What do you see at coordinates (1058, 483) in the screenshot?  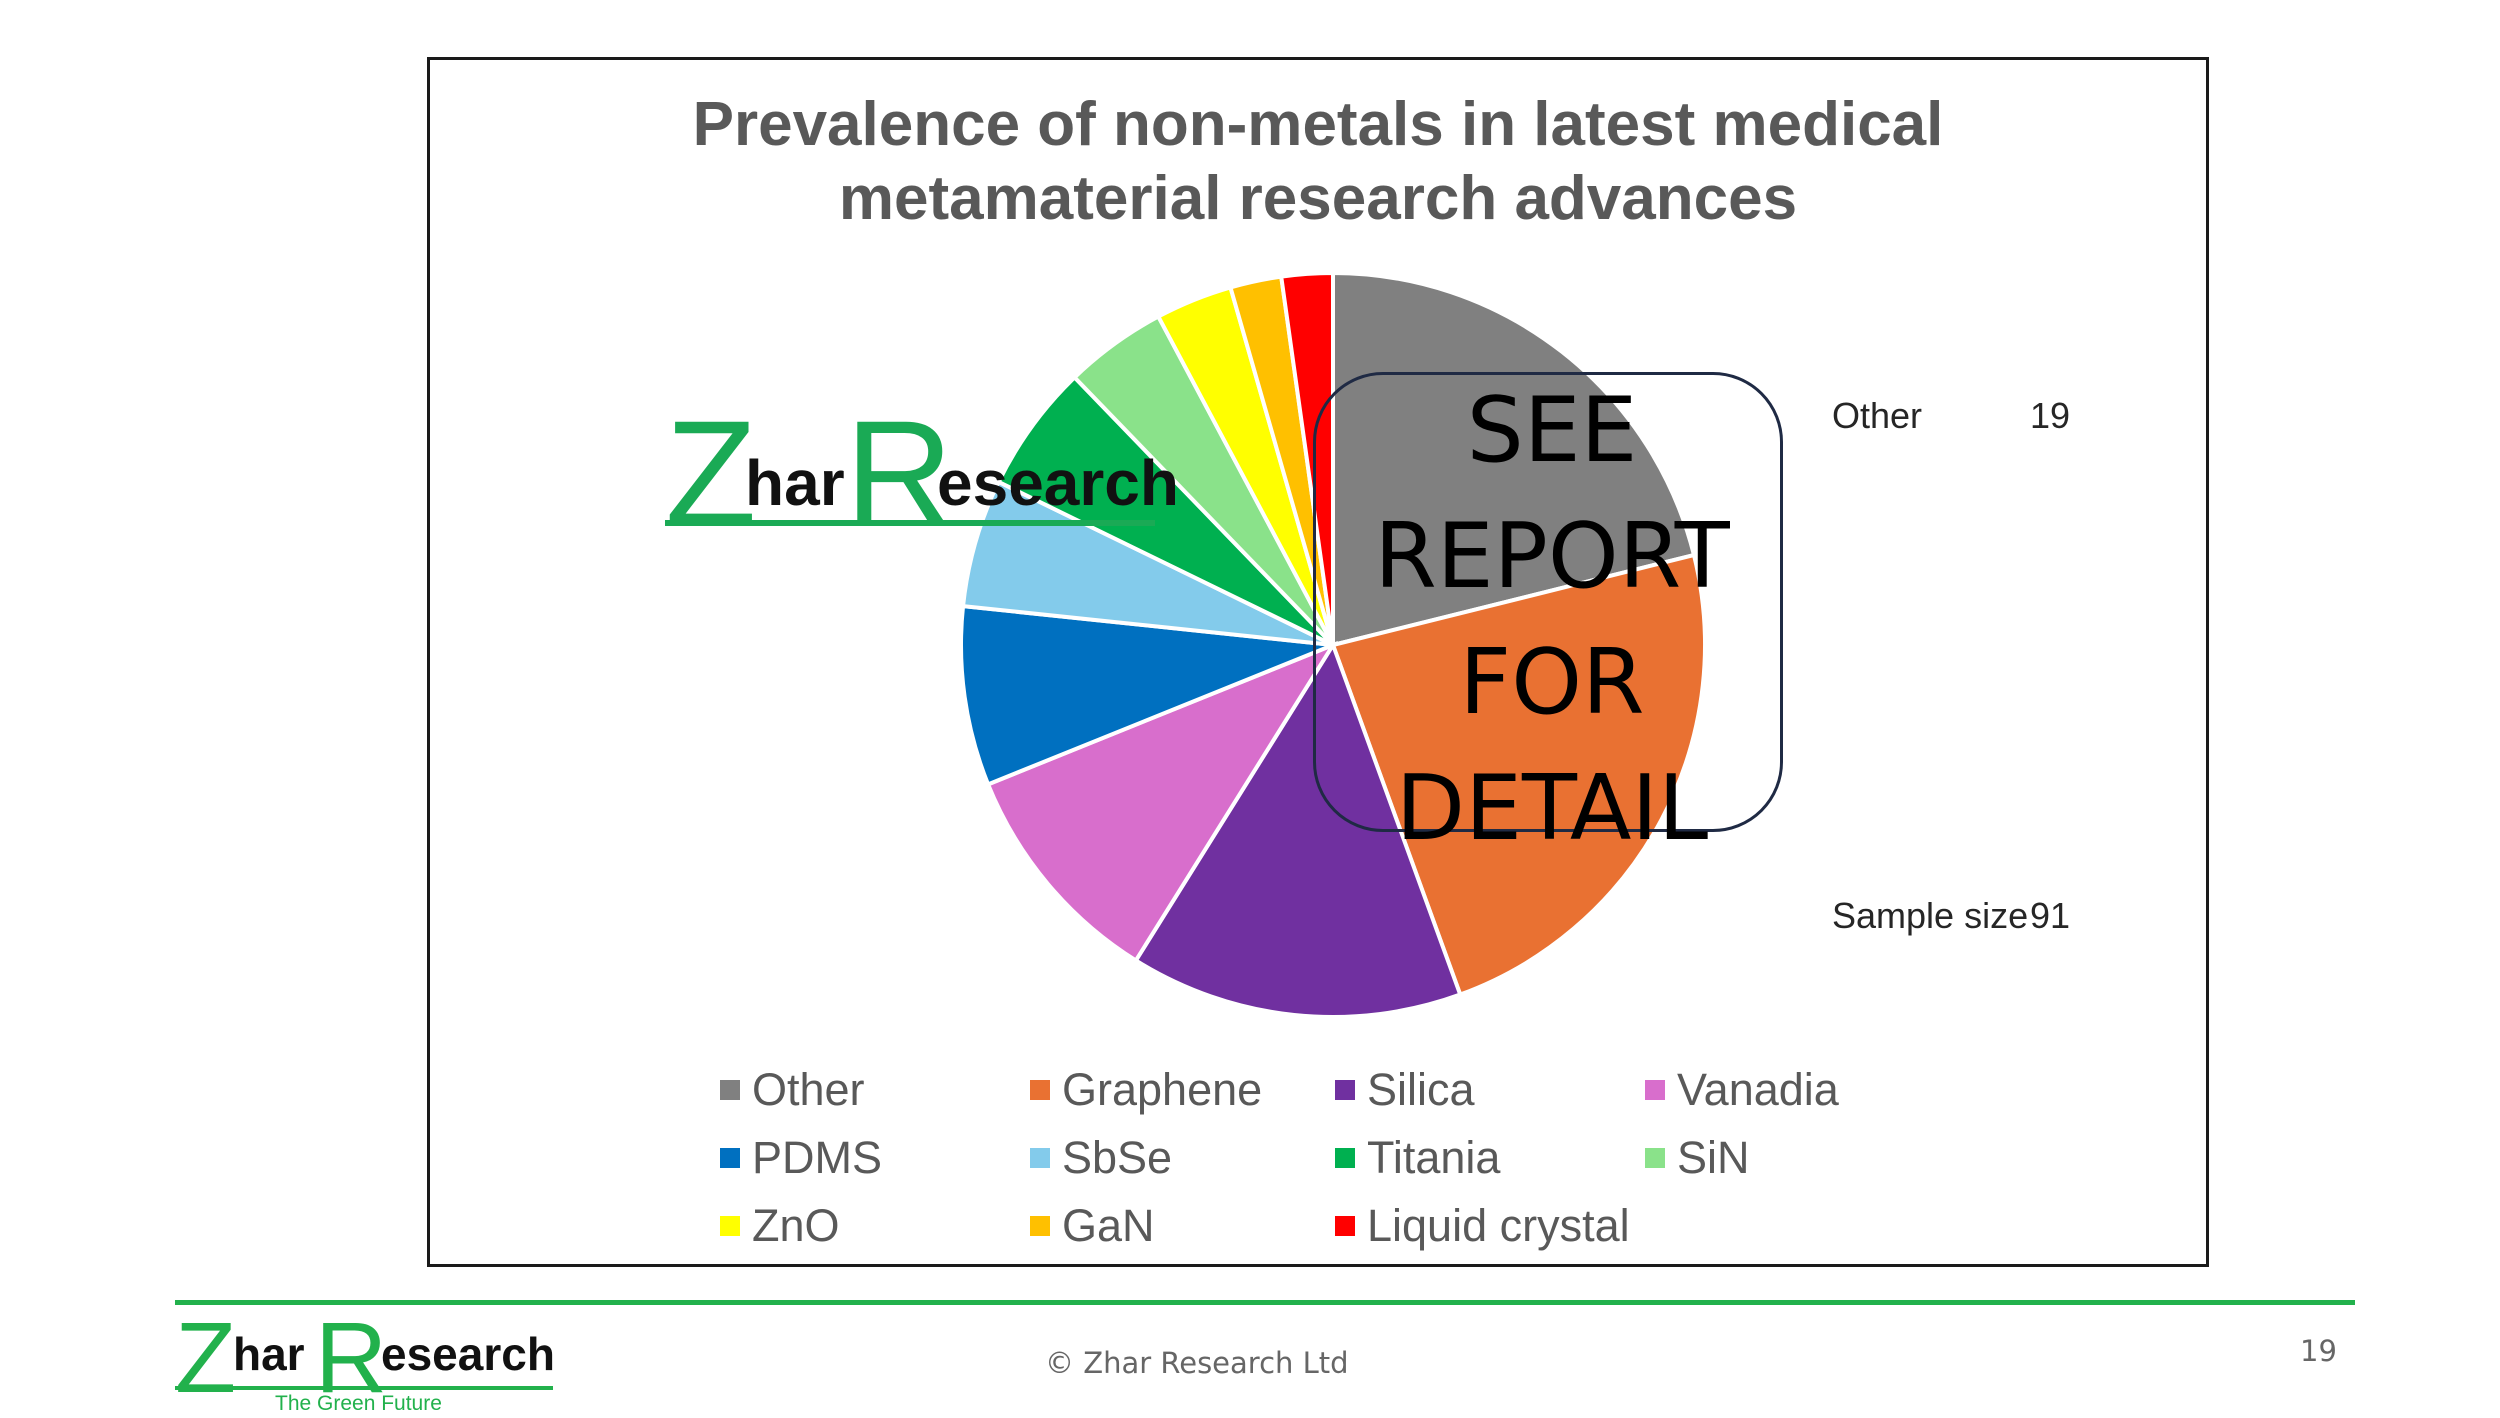 I see `watermark-logo-esearch: esearch` at bounding box center [1058, 483].